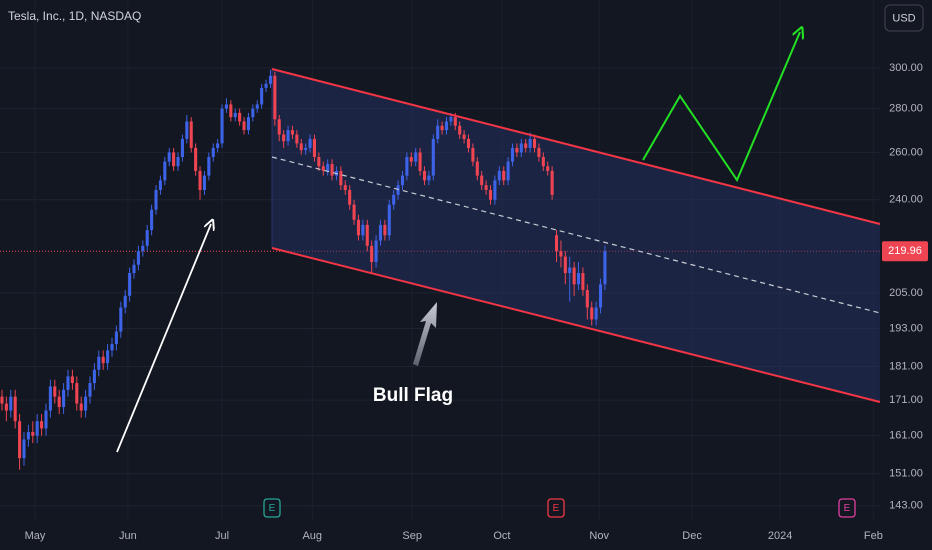 This screenshot has width=932, height=550. I want to click on y-tick-label: 181.00, so click(906, 366).